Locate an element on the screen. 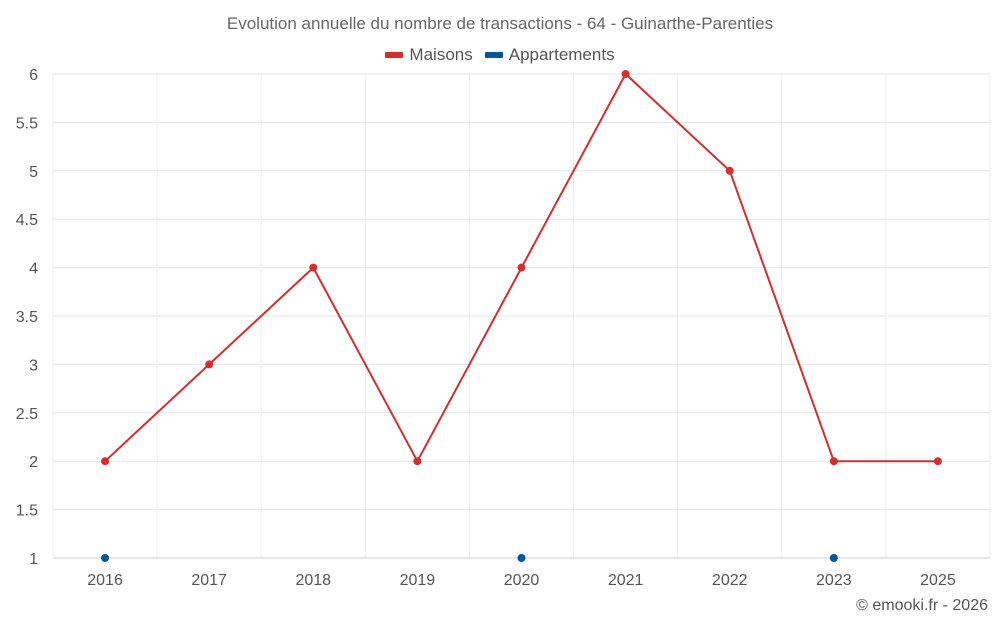 This screenshot has height=625, width=1000. y-tick-label: 3 is located at coordinates (33, 365).